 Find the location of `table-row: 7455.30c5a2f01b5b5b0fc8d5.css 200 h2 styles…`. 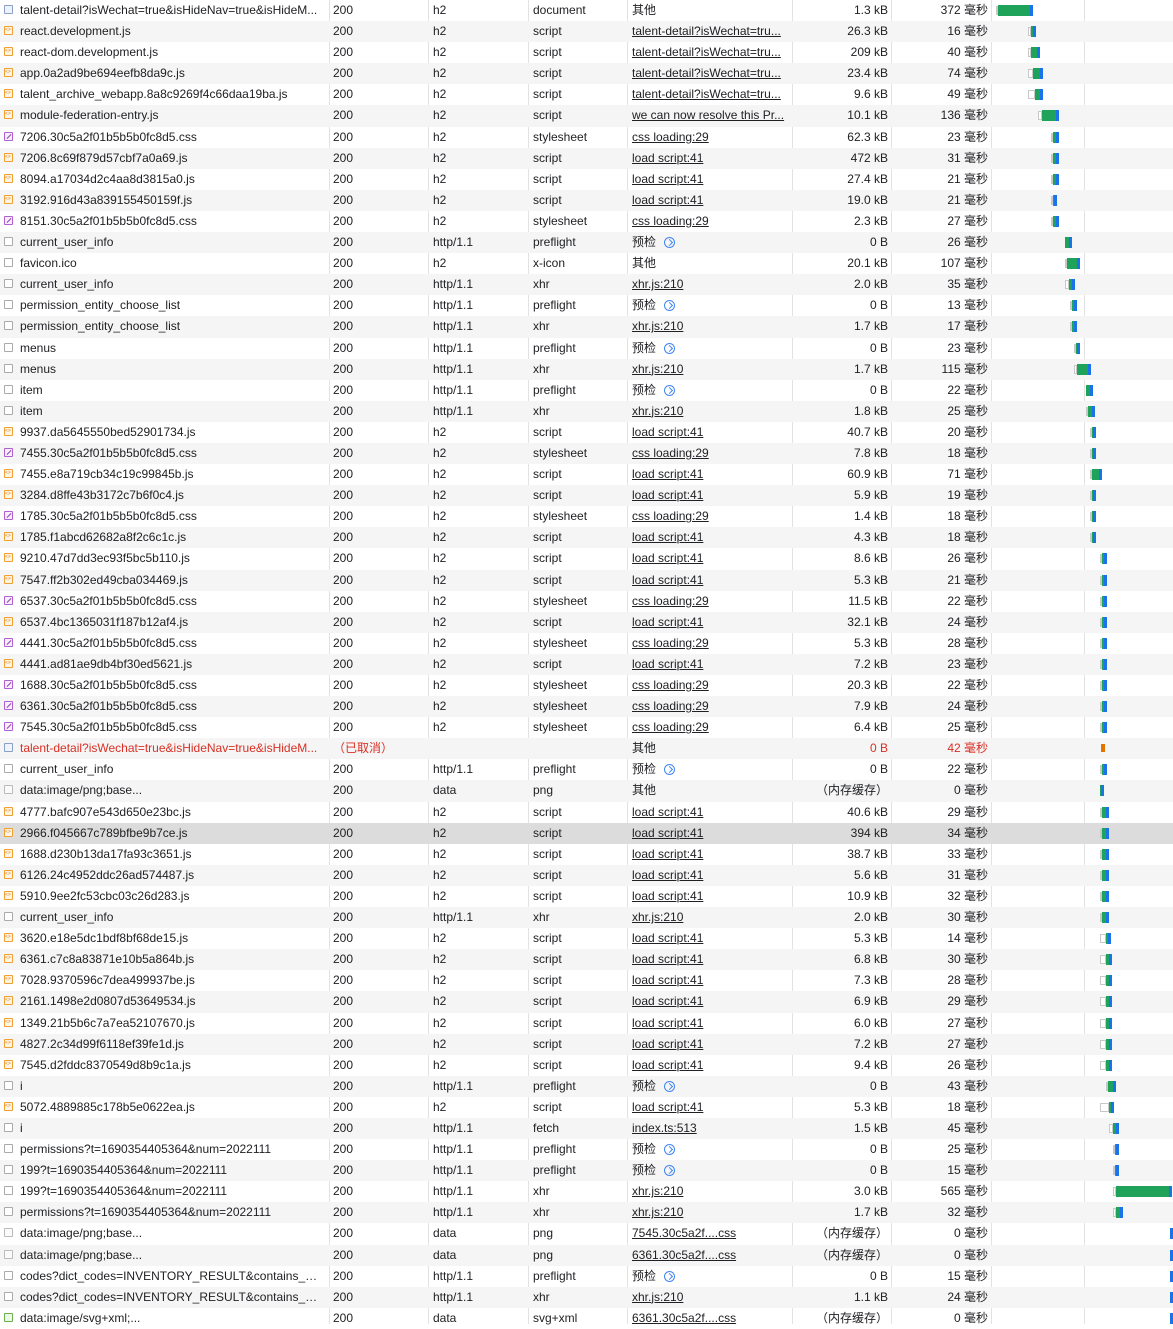

table-row: 7455.30c5a2f01b5b5b0fc8d5.css 200 h2 styles… is located at coordinates (586, 453).